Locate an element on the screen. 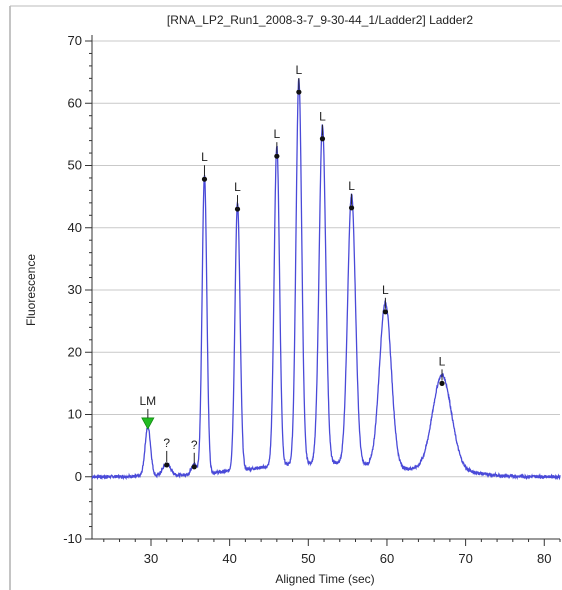 The width and height of the screenshot is (562, 590). y-tick-label: 0 is located at coordinates (78, 476).